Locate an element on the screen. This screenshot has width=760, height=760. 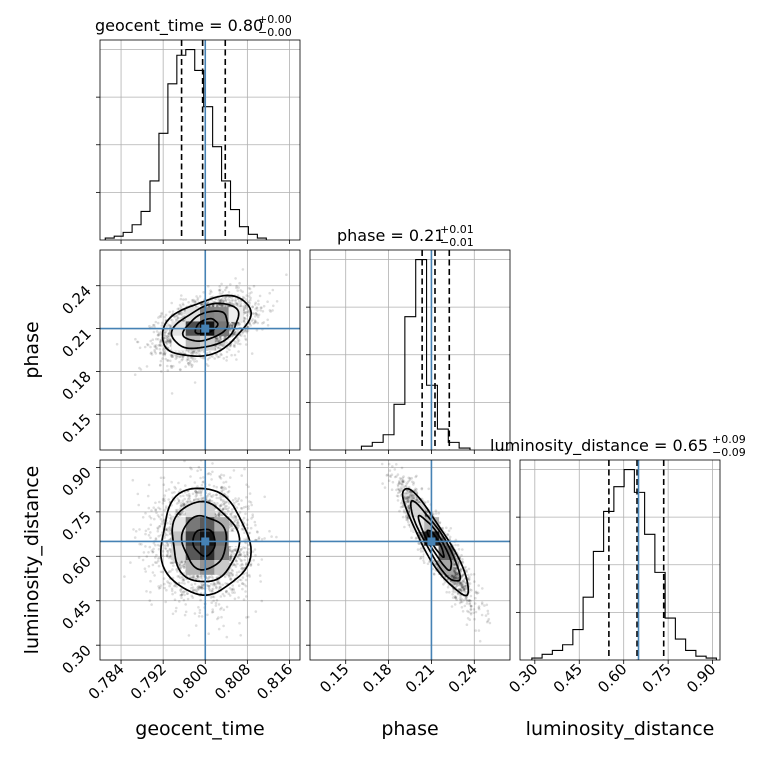
truth-marker-geocent_time-vs-phase is located at coordinates (205, 328).